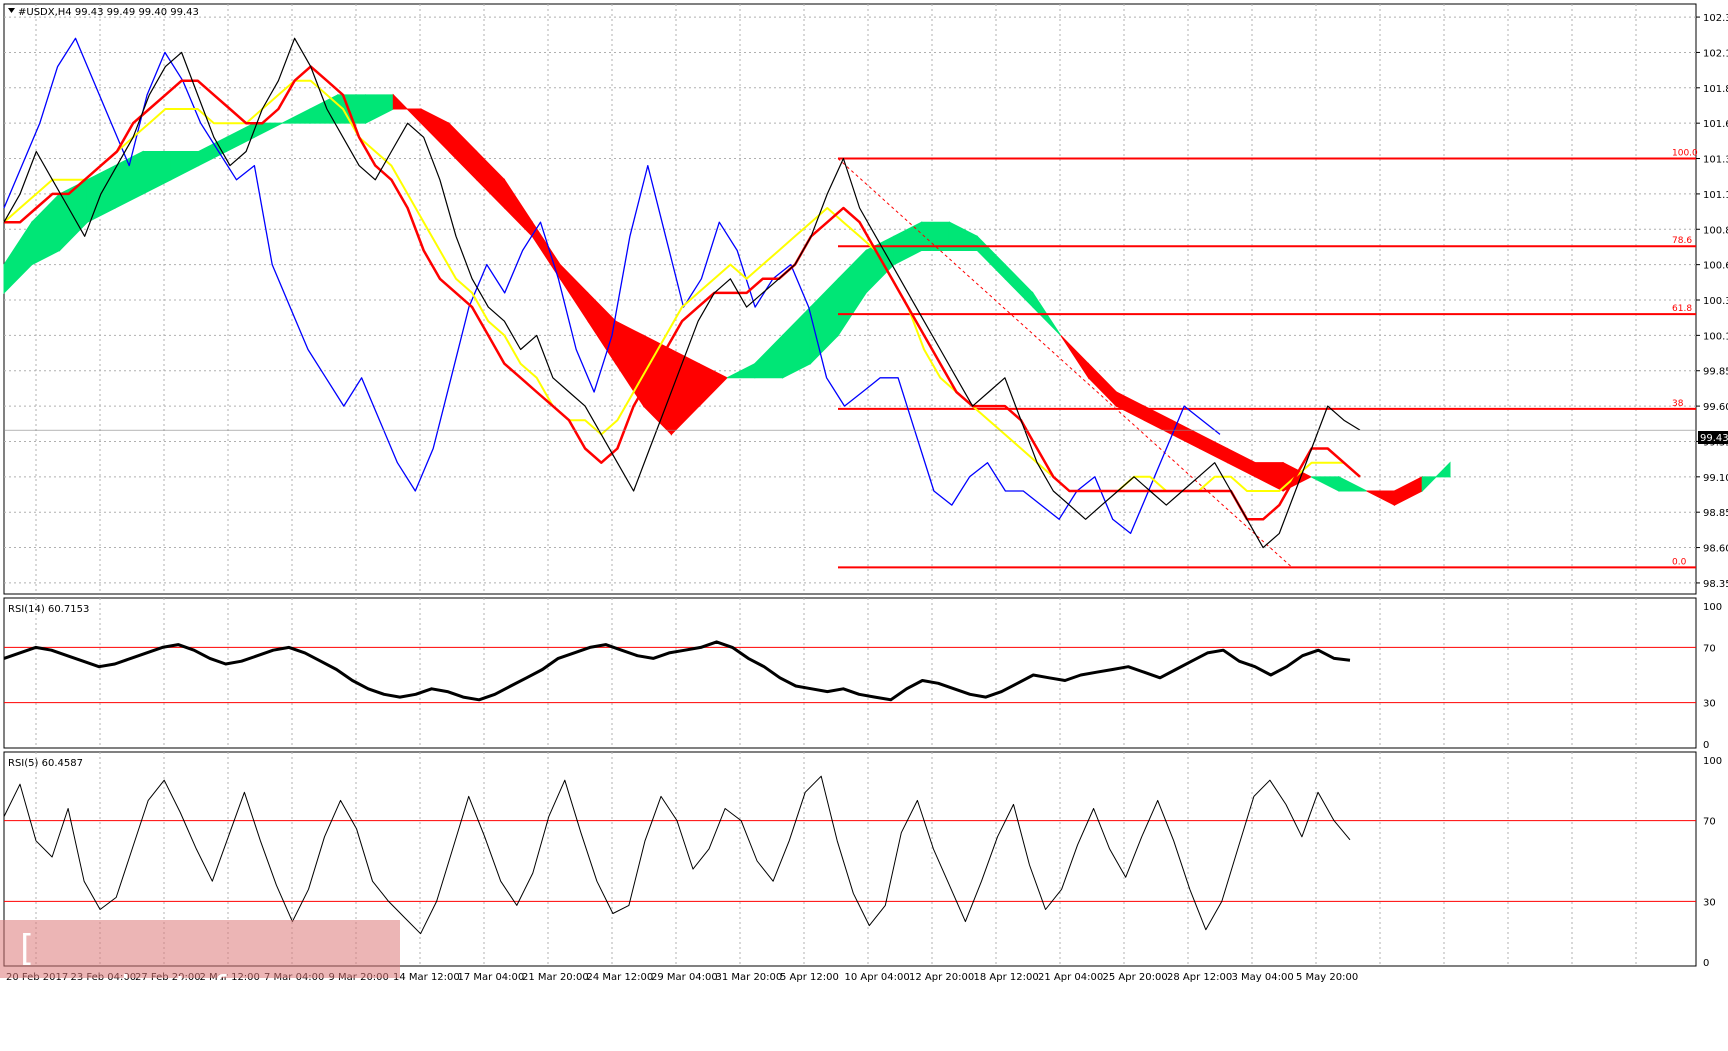  I want to click on rsi5-y-tick-label: 70, so click(1709, 822).